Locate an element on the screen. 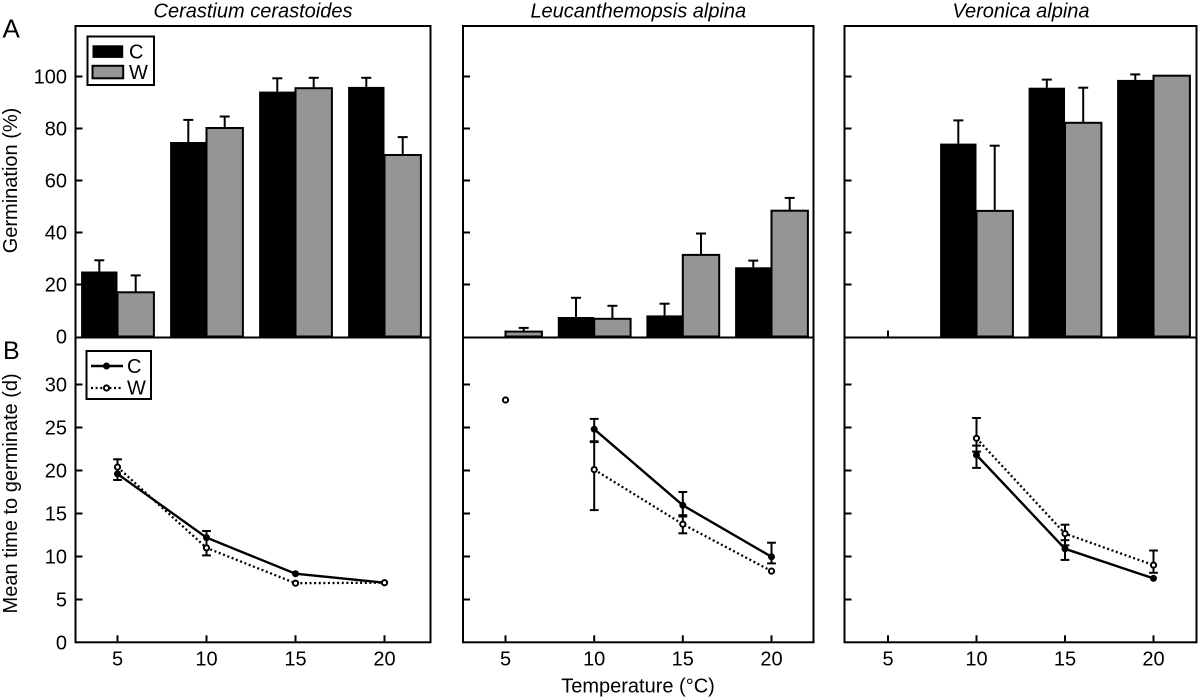 The image size is (1200, 699). svg-text: 60 is located at coordinates (56, 182).